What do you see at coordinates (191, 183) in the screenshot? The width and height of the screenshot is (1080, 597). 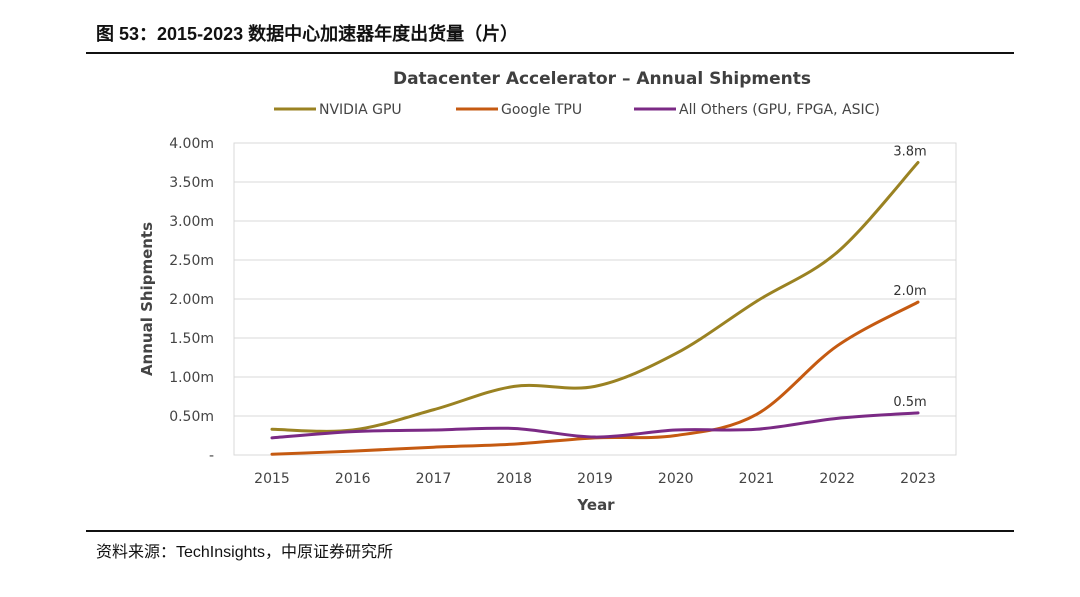 I see `y-tick-label: 3.50m` at bounding box center [191, 183].